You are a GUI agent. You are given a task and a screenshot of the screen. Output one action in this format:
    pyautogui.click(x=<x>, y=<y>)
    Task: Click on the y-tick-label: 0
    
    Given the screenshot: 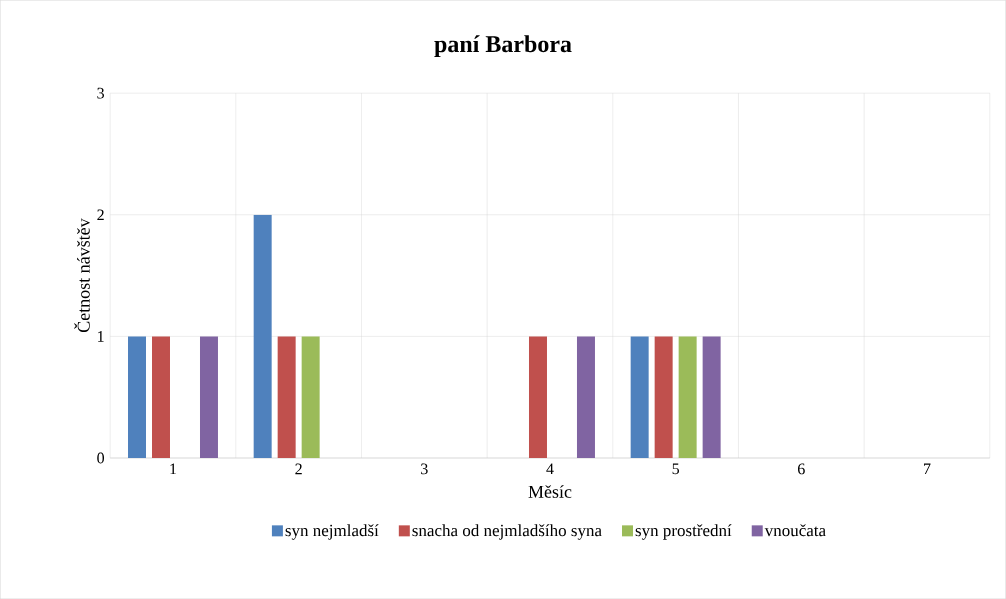 What is the action you would take?
    pyautogui.click(x=101, y=458)
    